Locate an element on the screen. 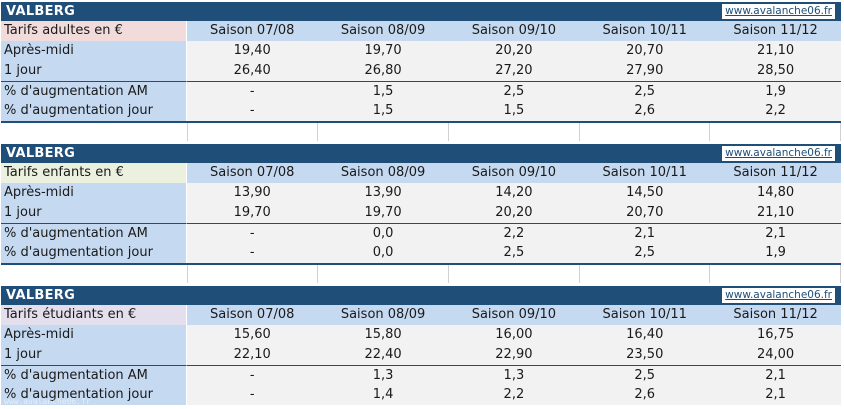  price-cell: 21,10 is located at coordinates (775, 213).